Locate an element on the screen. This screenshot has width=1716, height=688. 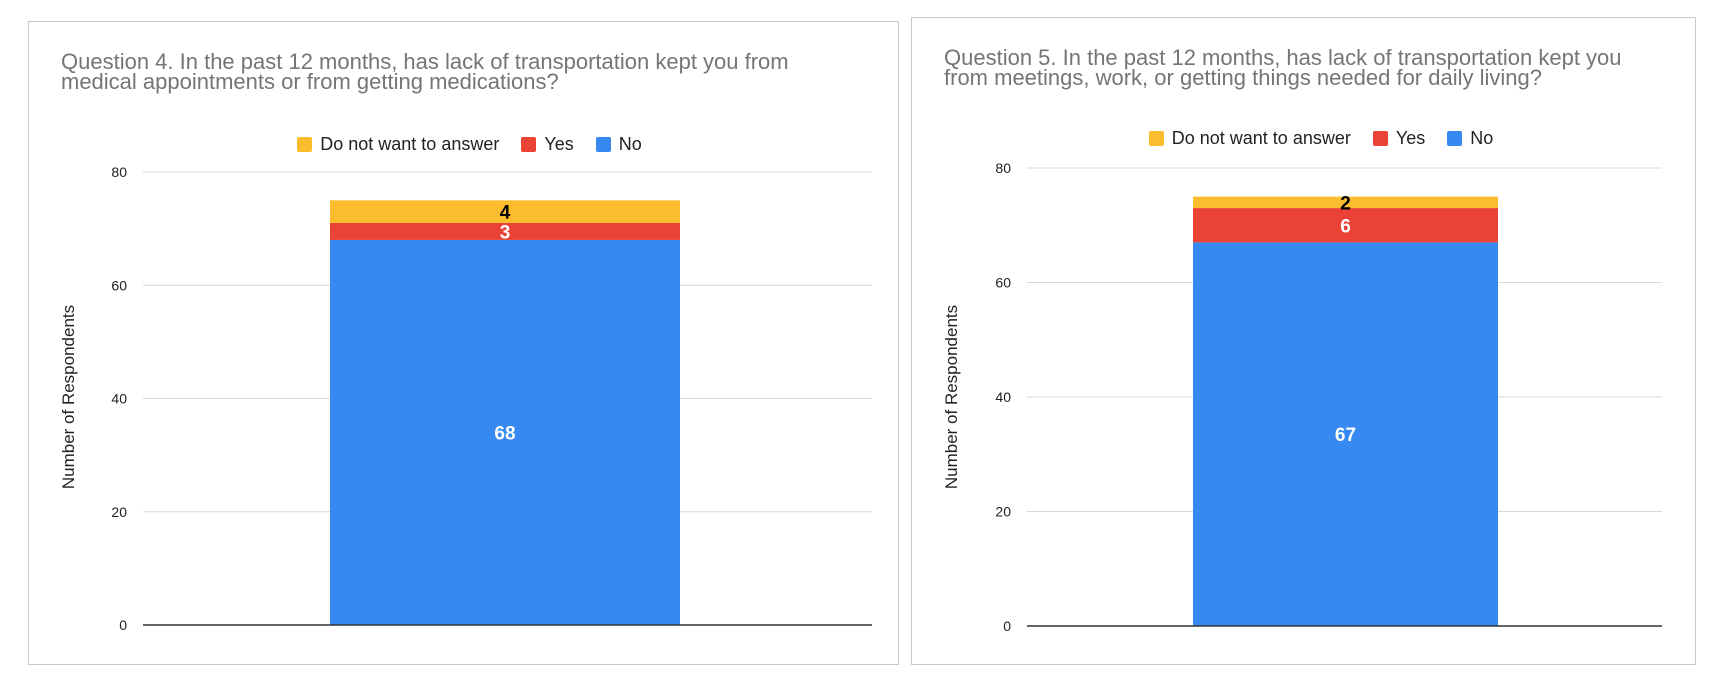
data-label-no: 68 is located at coordinates (504, 433).